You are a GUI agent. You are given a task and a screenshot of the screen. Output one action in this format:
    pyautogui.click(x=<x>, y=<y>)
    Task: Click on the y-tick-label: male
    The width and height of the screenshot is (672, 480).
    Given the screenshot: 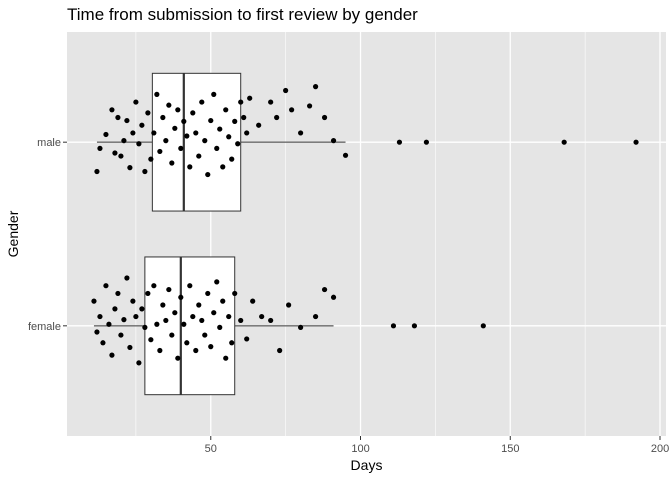 What is the action you would take?
    pyautogui.click(x=49, y=143)
    